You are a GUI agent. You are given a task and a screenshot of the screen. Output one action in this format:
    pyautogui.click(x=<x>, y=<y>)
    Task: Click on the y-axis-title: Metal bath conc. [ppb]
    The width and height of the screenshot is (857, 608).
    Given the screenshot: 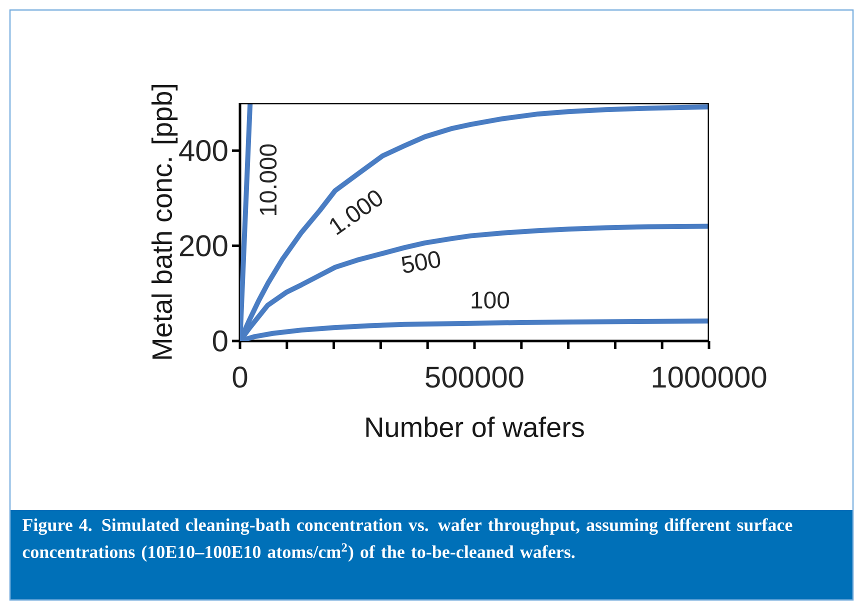 What is the action you would take?
    pyautogui.click(x=164, y=221)
    